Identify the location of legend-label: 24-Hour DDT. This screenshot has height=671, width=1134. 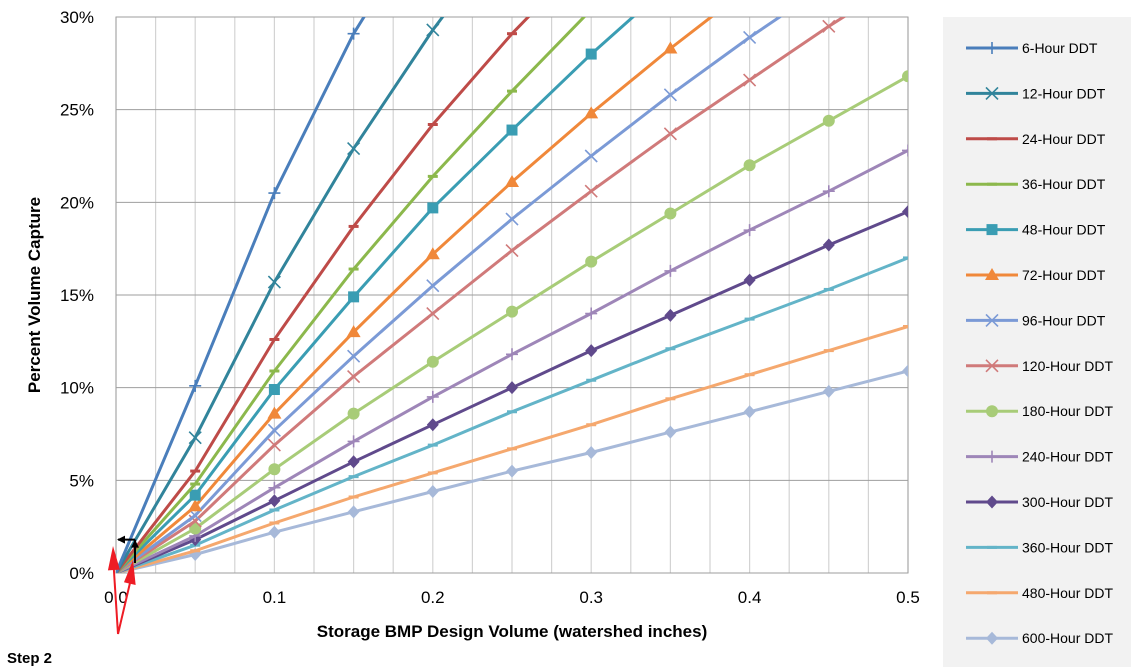
(1064, 139).